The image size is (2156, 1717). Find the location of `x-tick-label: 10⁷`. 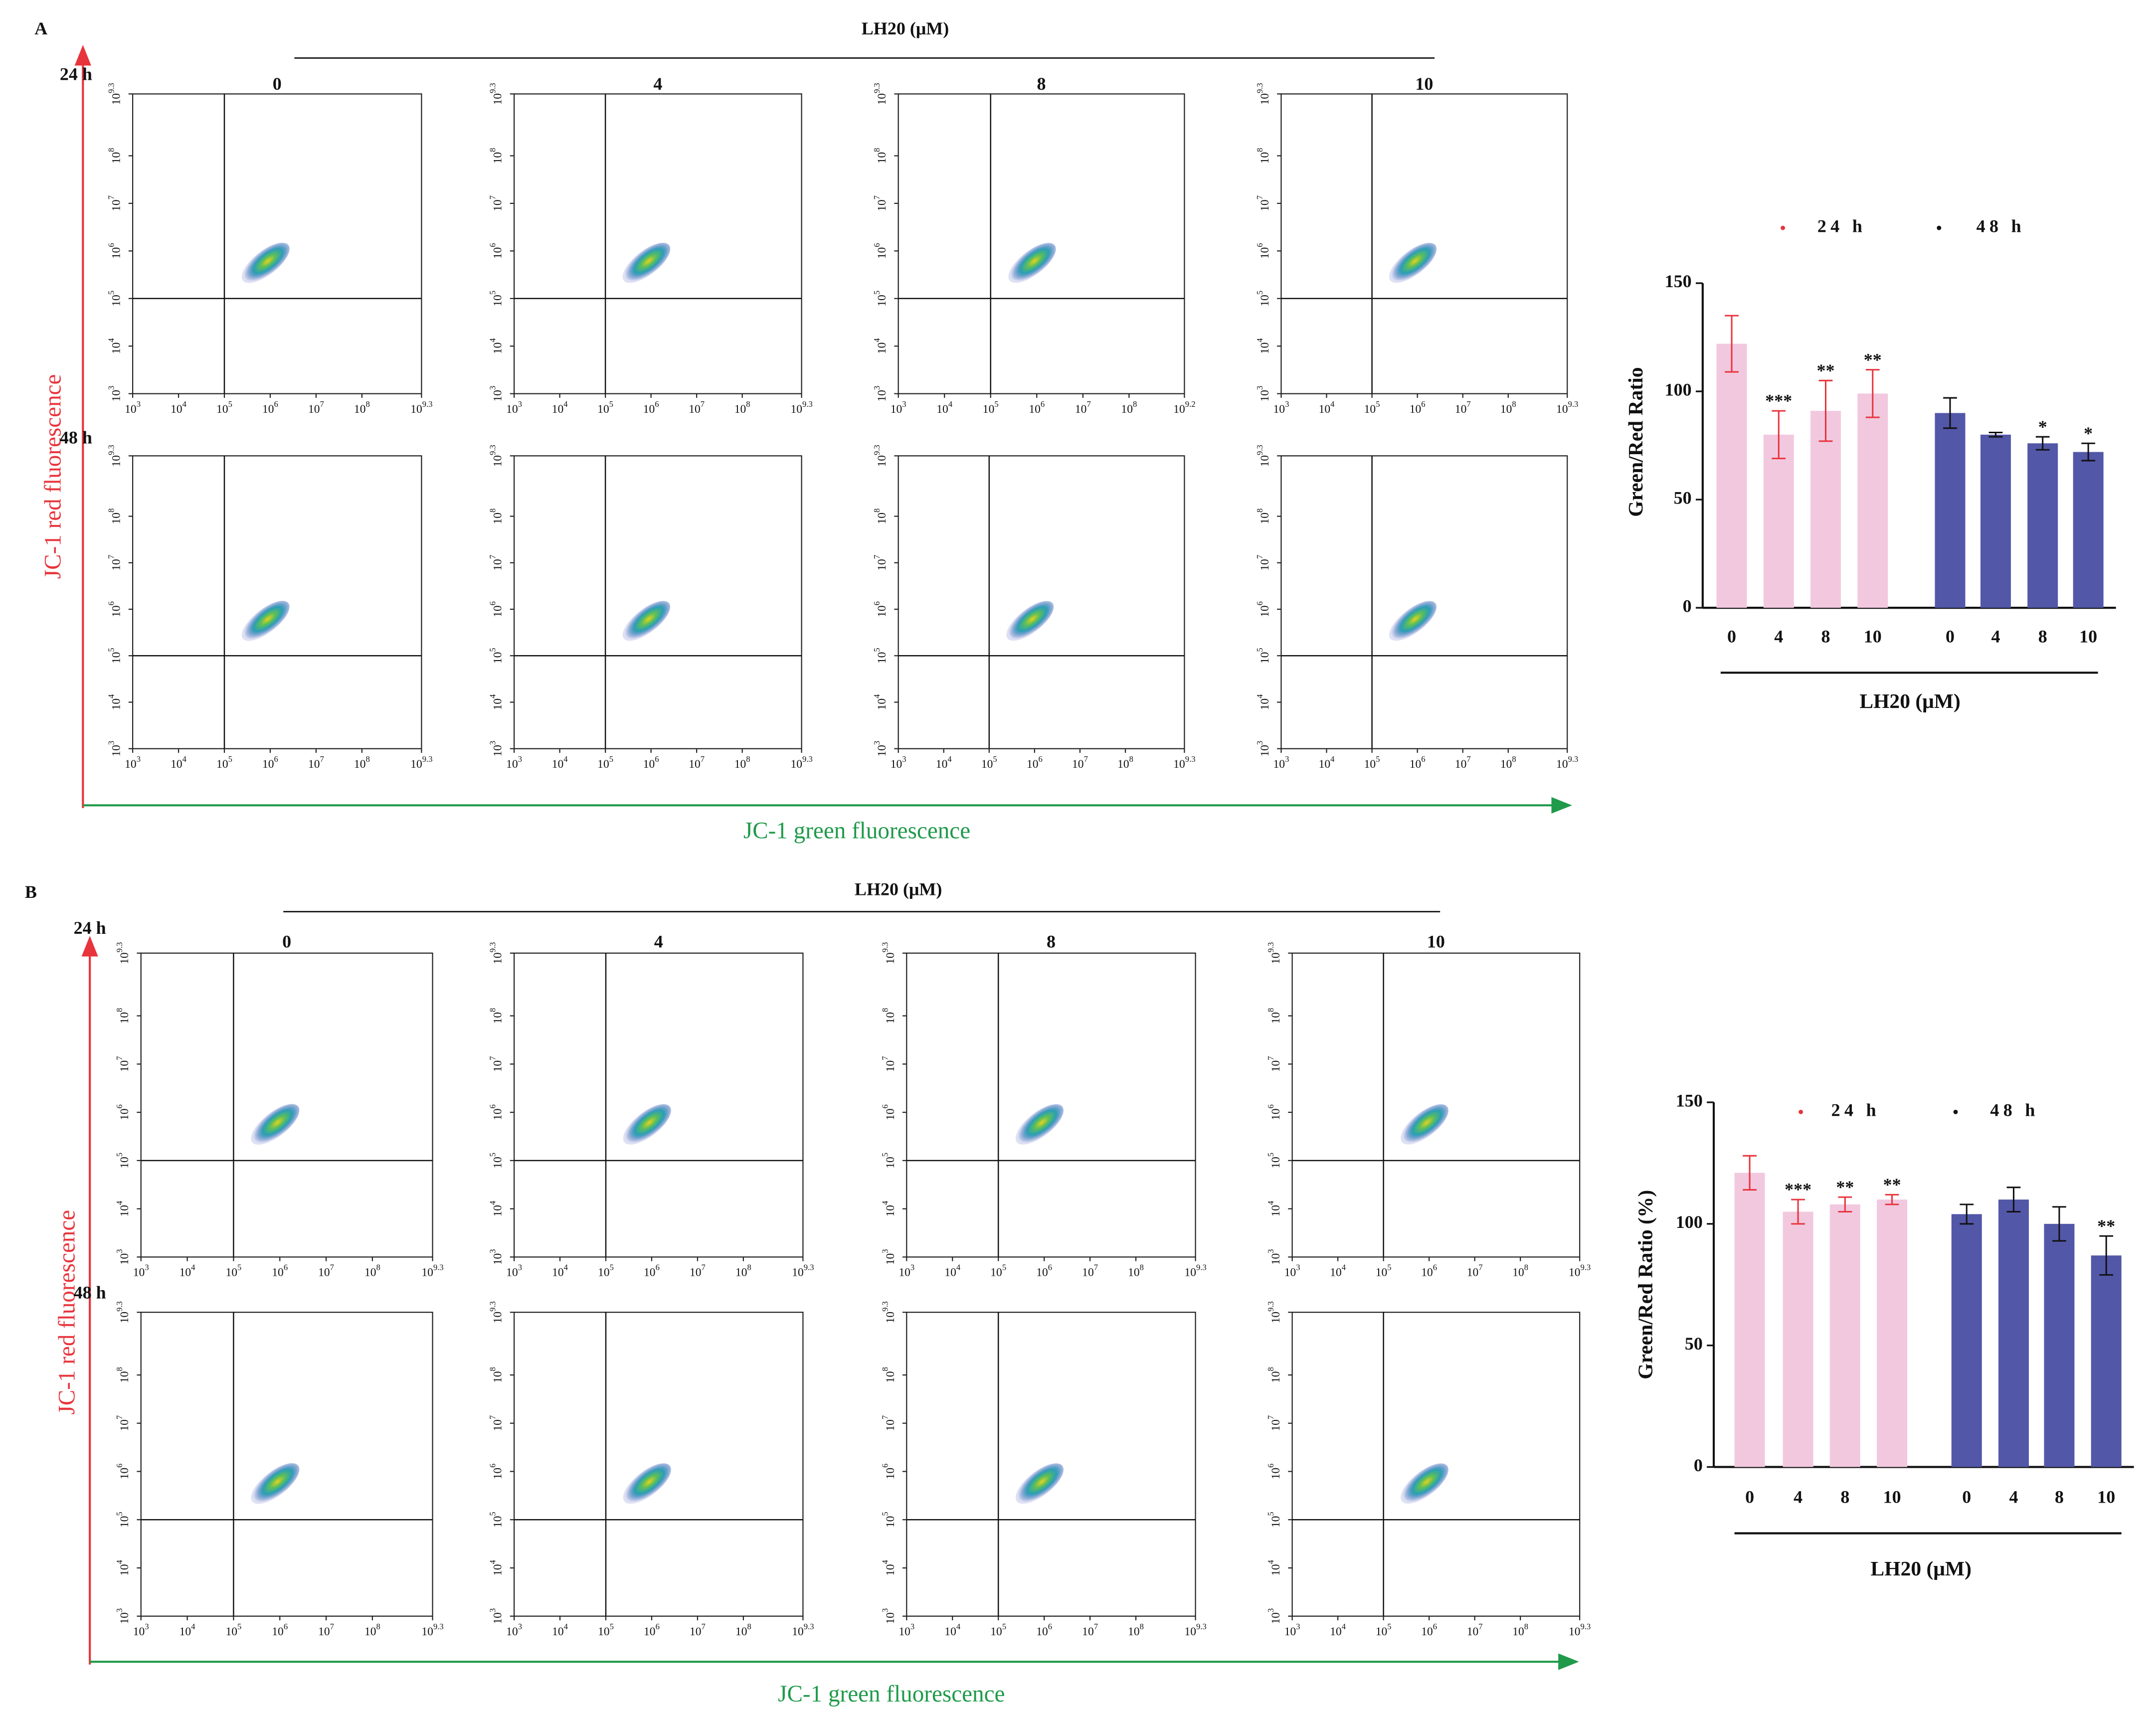

x-tick-label: 10⁷ is located at coordinates (1463, 762).